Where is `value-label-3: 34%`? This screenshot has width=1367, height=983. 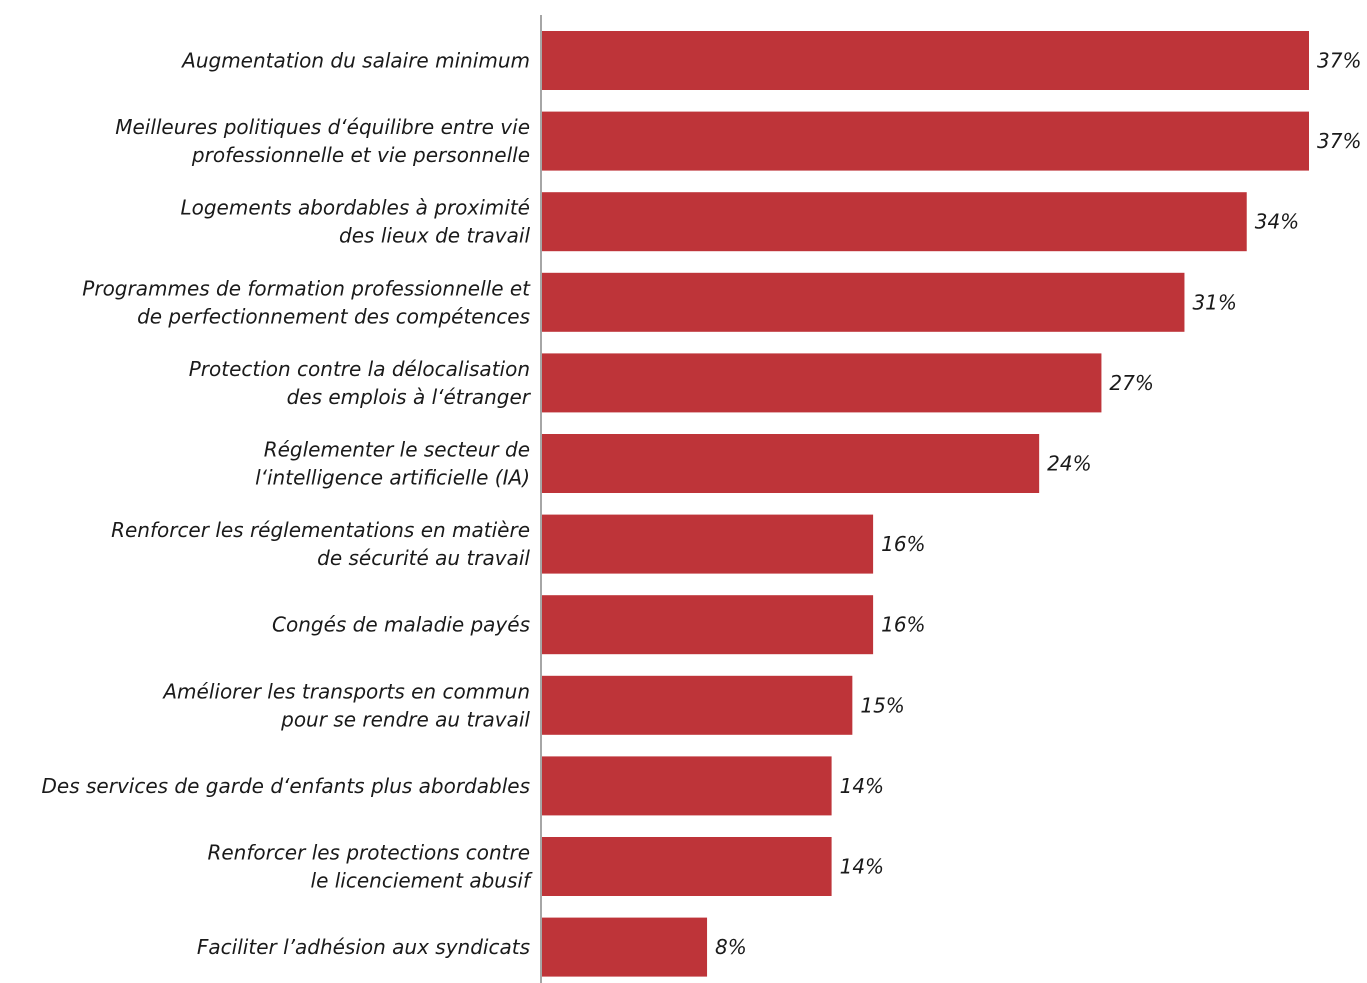
value-label-3: 34% is located at coordinates (1277, 222).